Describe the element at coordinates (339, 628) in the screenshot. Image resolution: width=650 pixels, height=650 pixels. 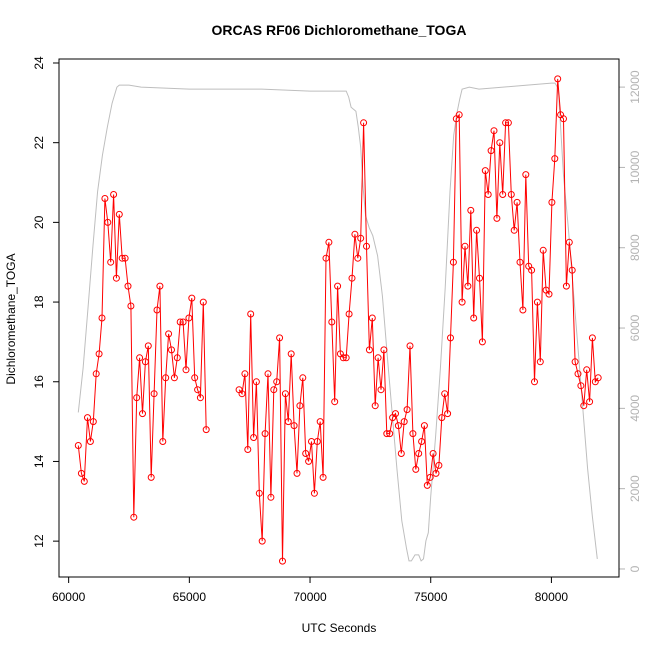
I see `x-axis-label: UTC Seconds` at that location.